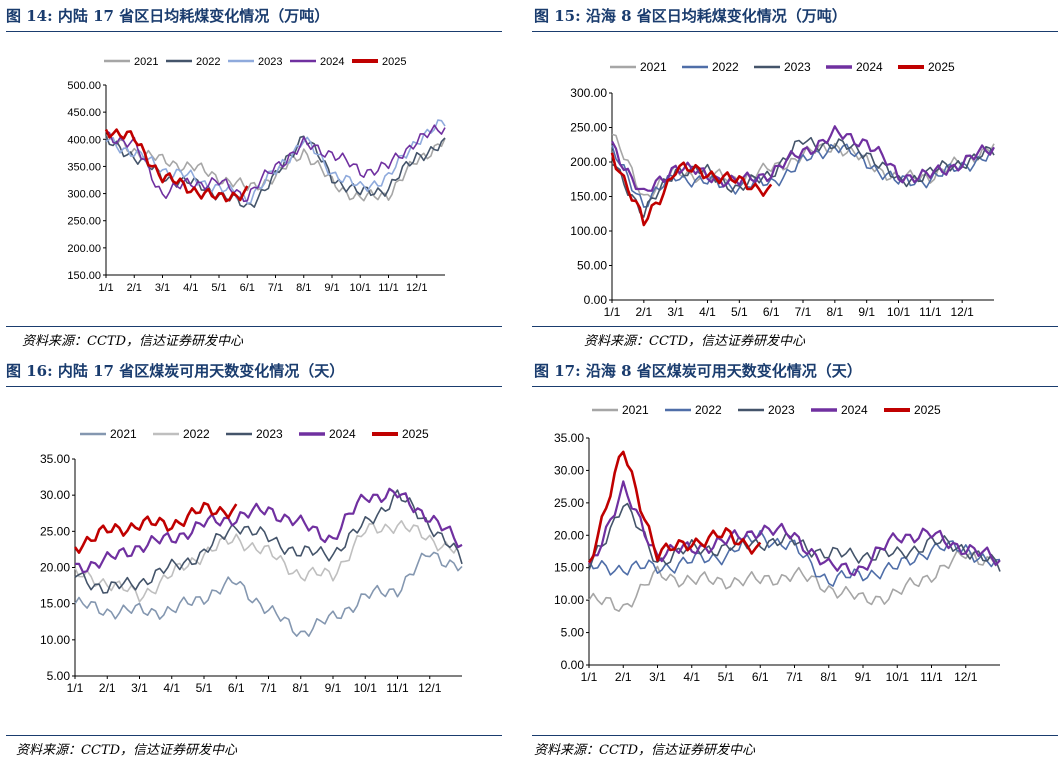 This screenshot has width=1064, height=761. Describe the element at coordinates (84, 113) in the screenshot. I see `y-tick-label: 450.00` at that location.